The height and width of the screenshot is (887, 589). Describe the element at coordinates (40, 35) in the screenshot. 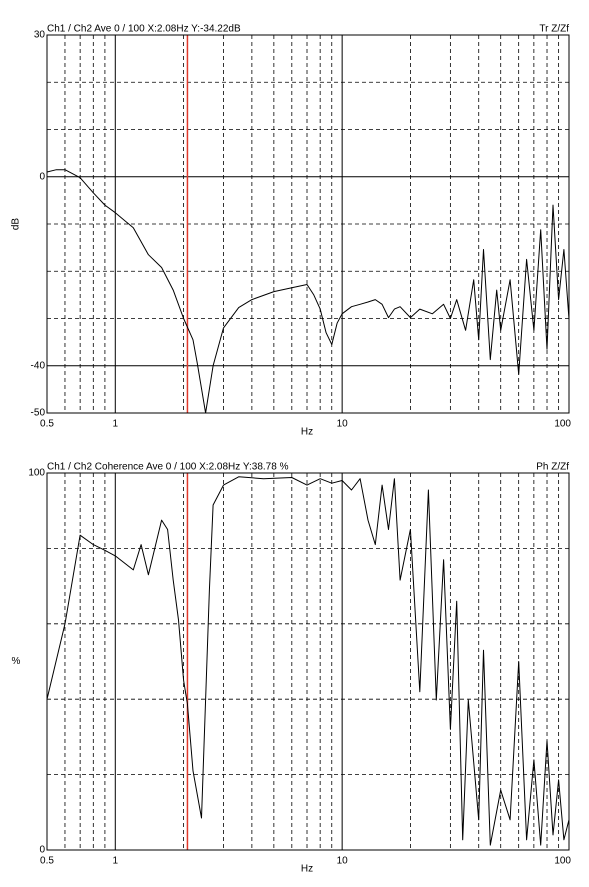

I see `y-tick-label: 30` at that location.